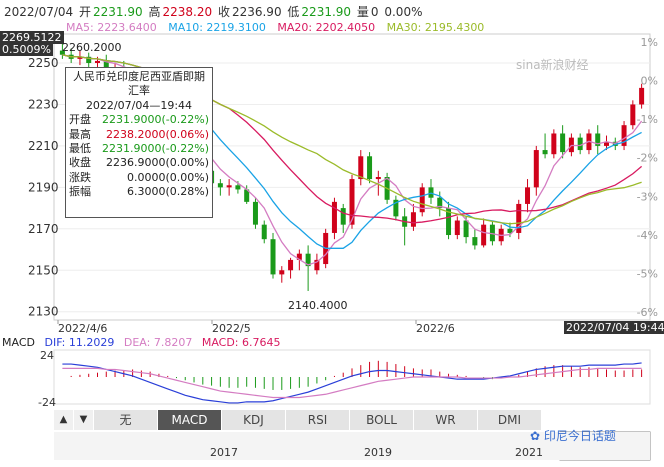 The width and height of the screenshot is (664, 467). Describe the element at coordinates (80, 163) in the screenshot. I see `tooltip-key: 收盘` at that location.